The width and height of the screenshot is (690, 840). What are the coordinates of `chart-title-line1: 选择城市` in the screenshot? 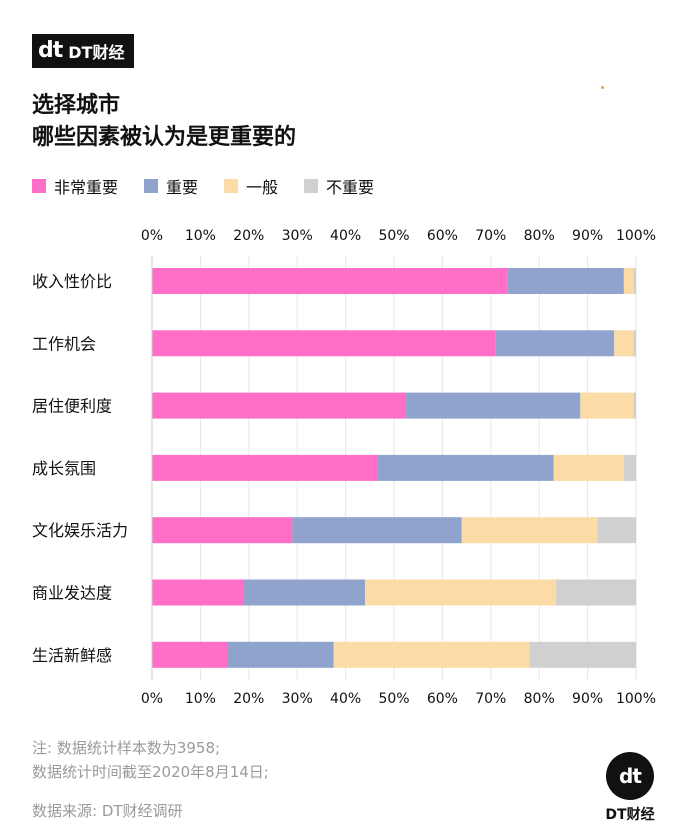 It's located at (76, 105).